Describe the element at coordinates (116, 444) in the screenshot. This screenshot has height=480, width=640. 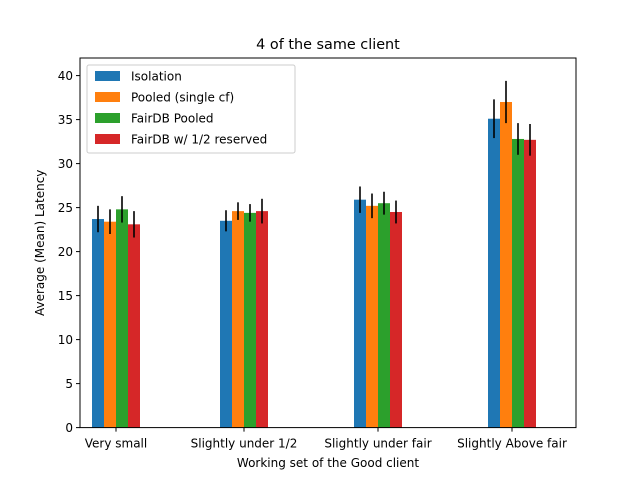
I see `x-tick-label: Very small` at that location.